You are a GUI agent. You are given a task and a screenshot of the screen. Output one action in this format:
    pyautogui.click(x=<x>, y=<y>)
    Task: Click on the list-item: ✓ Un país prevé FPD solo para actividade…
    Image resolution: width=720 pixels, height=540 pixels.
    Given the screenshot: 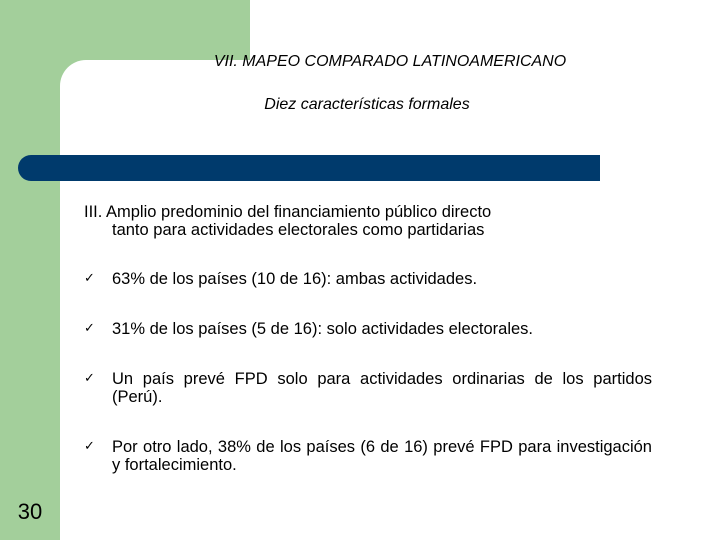 What is the action you would take?
    pyautogui.click(x=368, y=388)
    